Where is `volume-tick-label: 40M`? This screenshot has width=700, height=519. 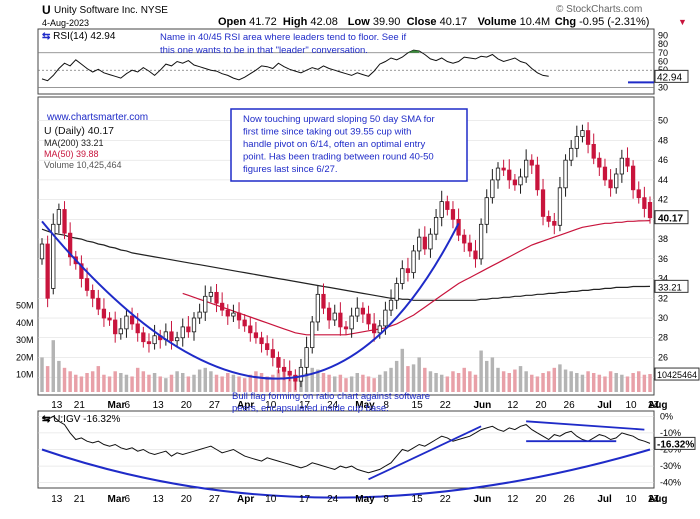
volume-tick-label: 40M is located at coordinates (25, 323).